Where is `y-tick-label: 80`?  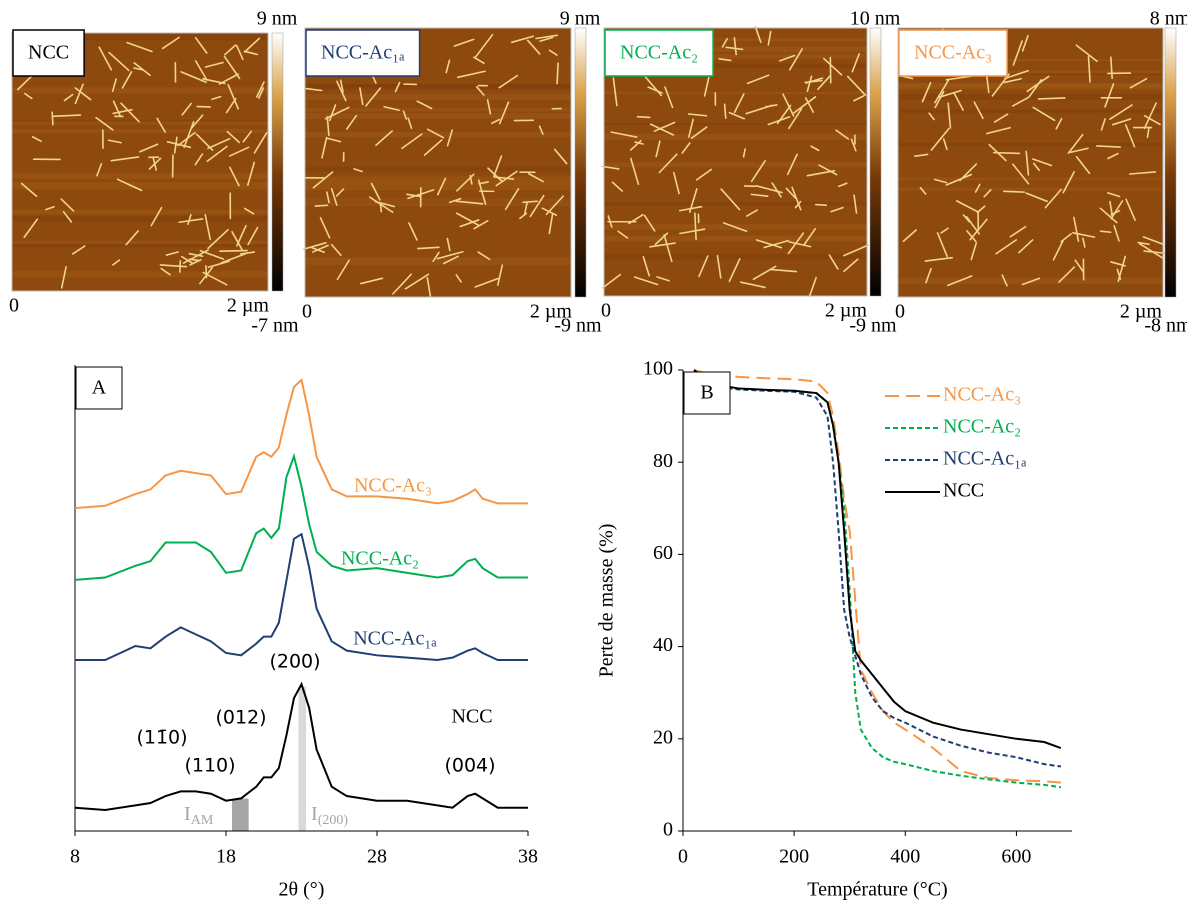
y-tick-label: 80 is located at coordinates (663, 461).